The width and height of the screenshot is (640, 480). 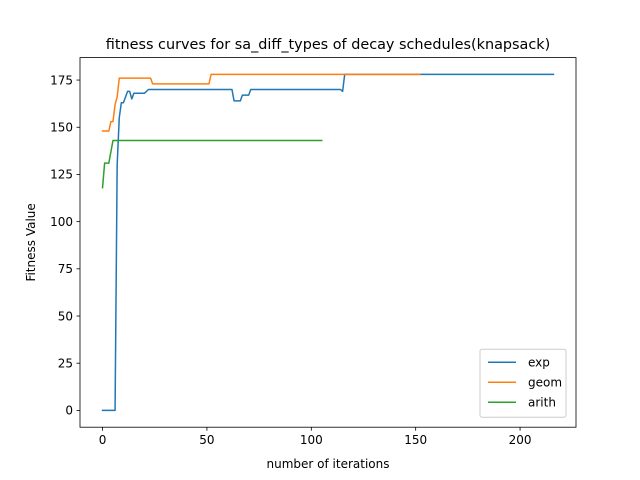 What do you see at coordinates (61, 80) in the screenshot?
I see `y-tick-label: 175` at bounding box center [61, 80].